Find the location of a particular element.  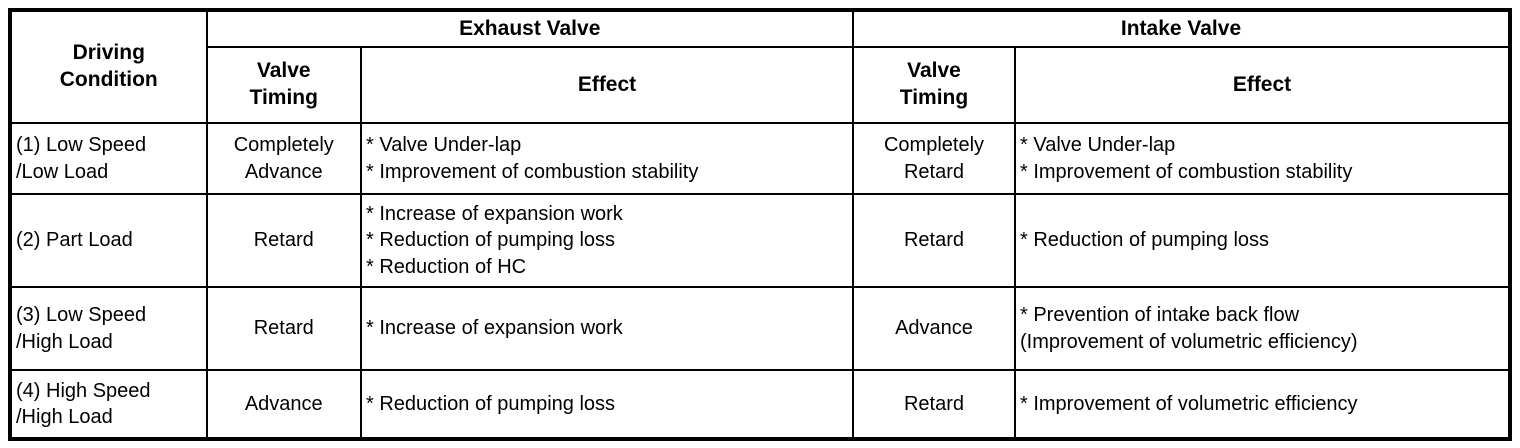

intake-timing-cell: Completely Retard is located at coordinates (934, 158).